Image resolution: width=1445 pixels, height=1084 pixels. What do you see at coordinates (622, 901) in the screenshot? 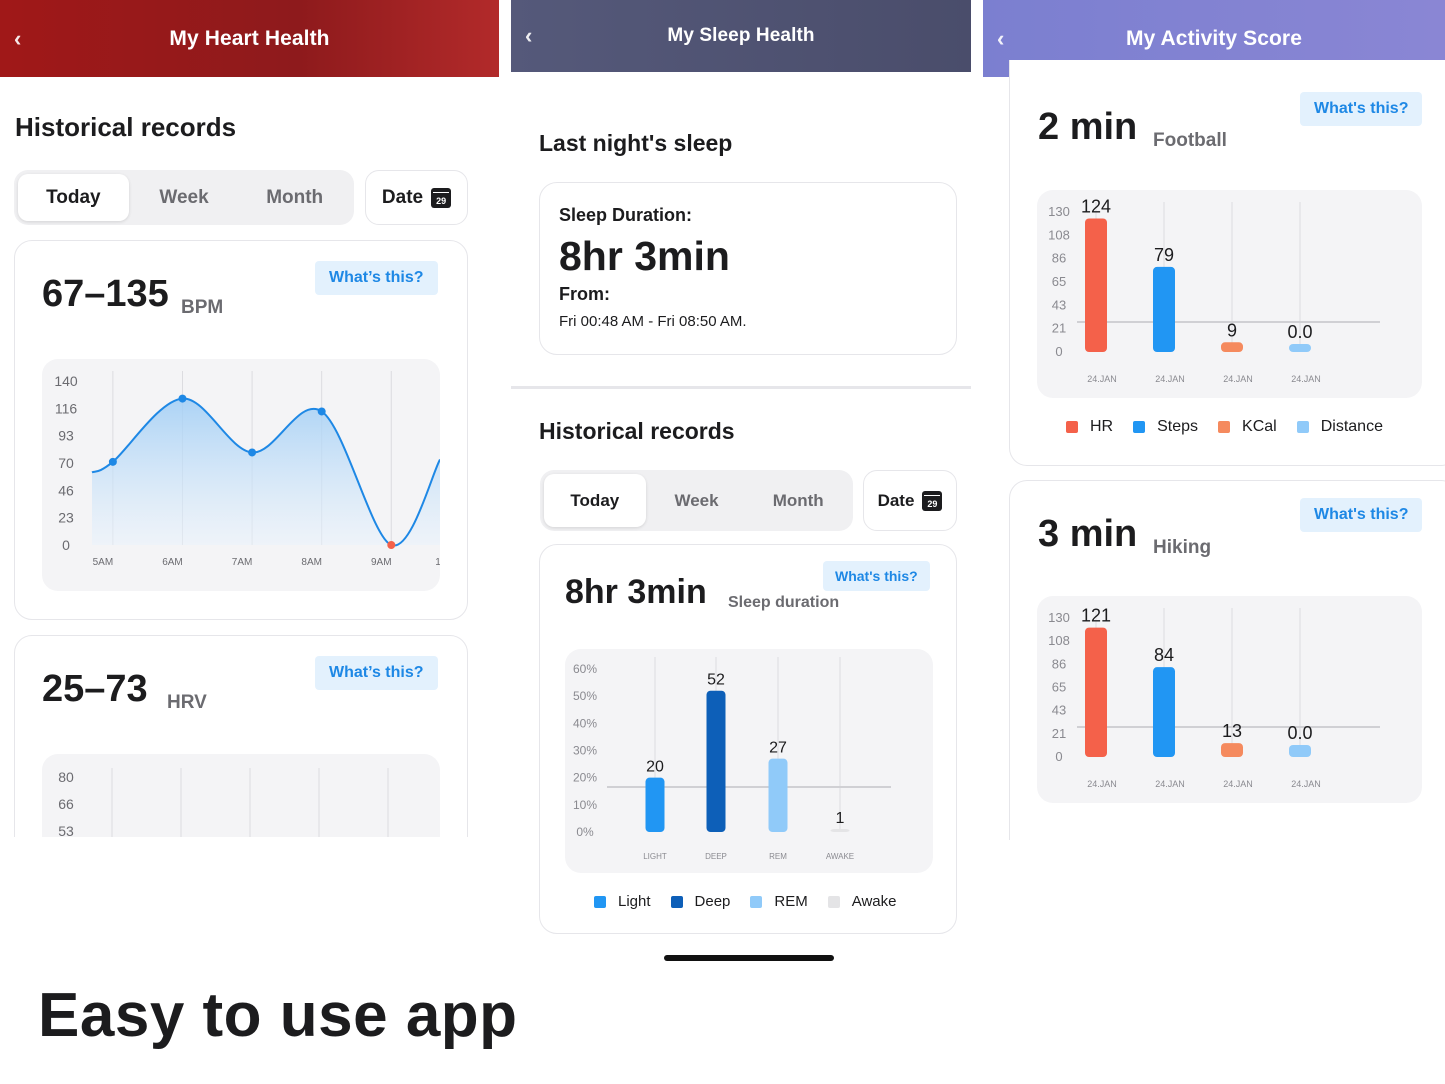
I see `legend-item: Light` at bounding box center [622, 901].